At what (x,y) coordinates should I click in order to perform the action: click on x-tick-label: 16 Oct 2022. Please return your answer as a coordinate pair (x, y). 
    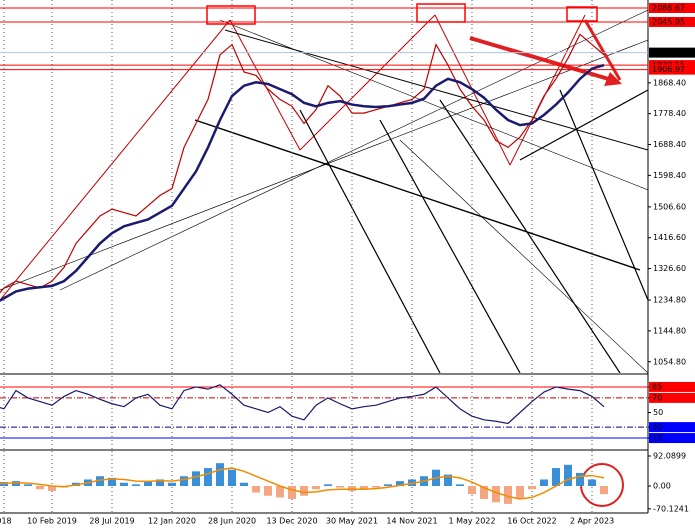
    Looking at the image, I should click on (531, 521).